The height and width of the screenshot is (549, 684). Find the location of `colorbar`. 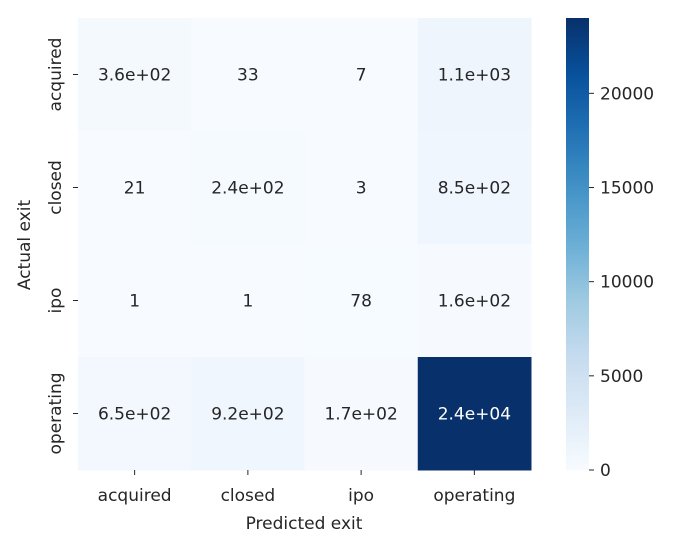

colorbar is located at coordinates (577, 244).